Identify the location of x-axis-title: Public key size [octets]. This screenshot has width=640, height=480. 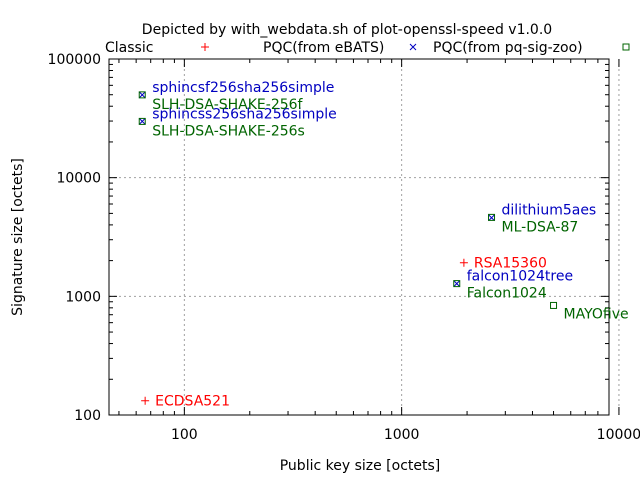
(360, 466).